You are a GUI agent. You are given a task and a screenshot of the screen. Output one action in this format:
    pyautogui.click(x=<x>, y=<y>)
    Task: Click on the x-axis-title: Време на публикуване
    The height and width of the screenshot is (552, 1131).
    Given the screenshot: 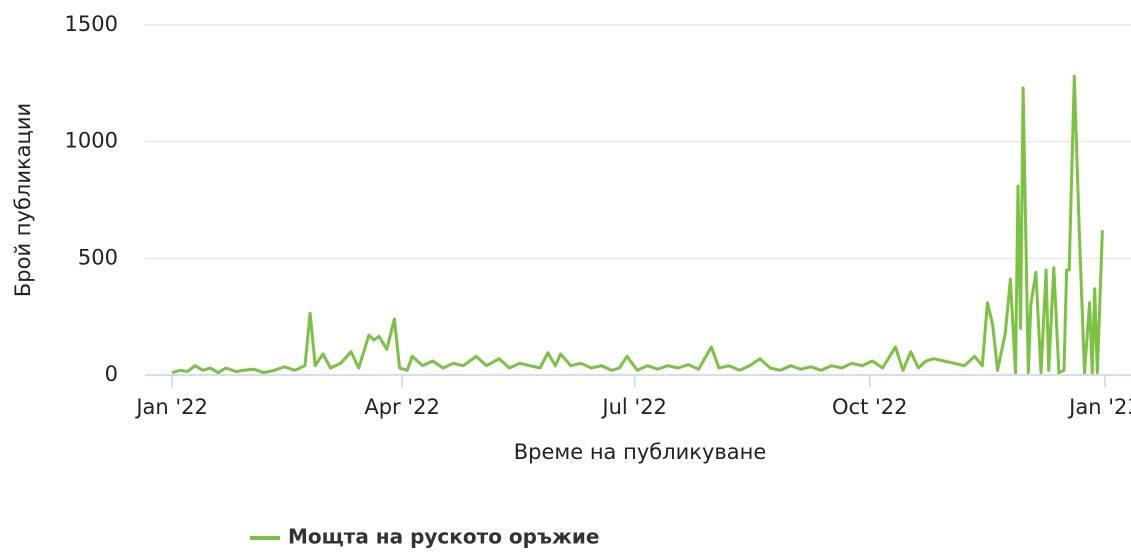 What is the action you would take?
    pyautogui.click(x=640, y=452)
    